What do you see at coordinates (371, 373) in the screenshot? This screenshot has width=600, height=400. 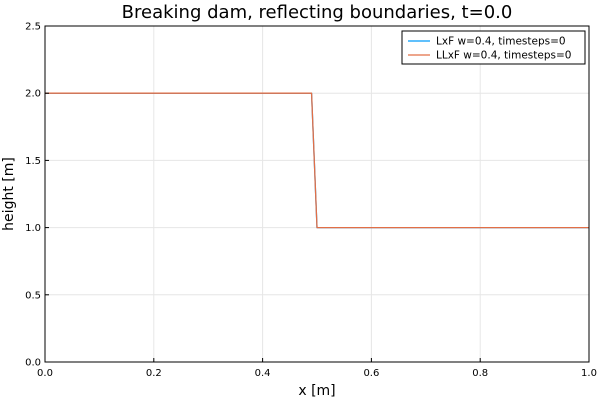 I see `x-tick-label: 0.6` at bounding box center [371, 373].